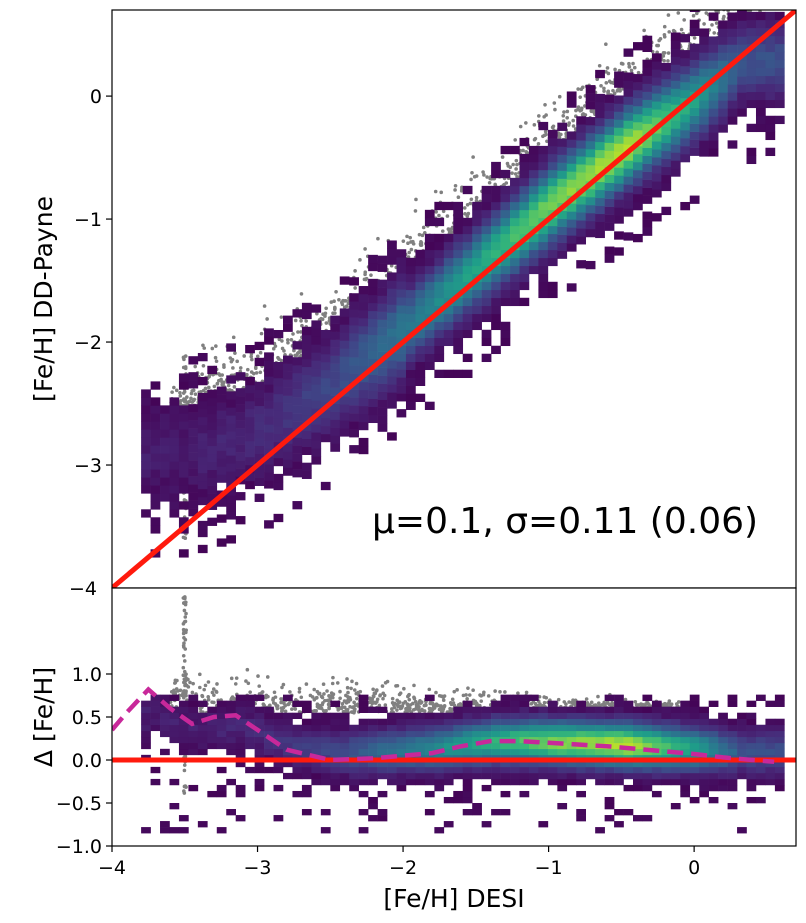 The width and height of the screenshot is (806, 923). What do you see at coordinates (549, 868) in the screenshot?
I see `x-tick-label: −1` at bounding box center [549, 868].